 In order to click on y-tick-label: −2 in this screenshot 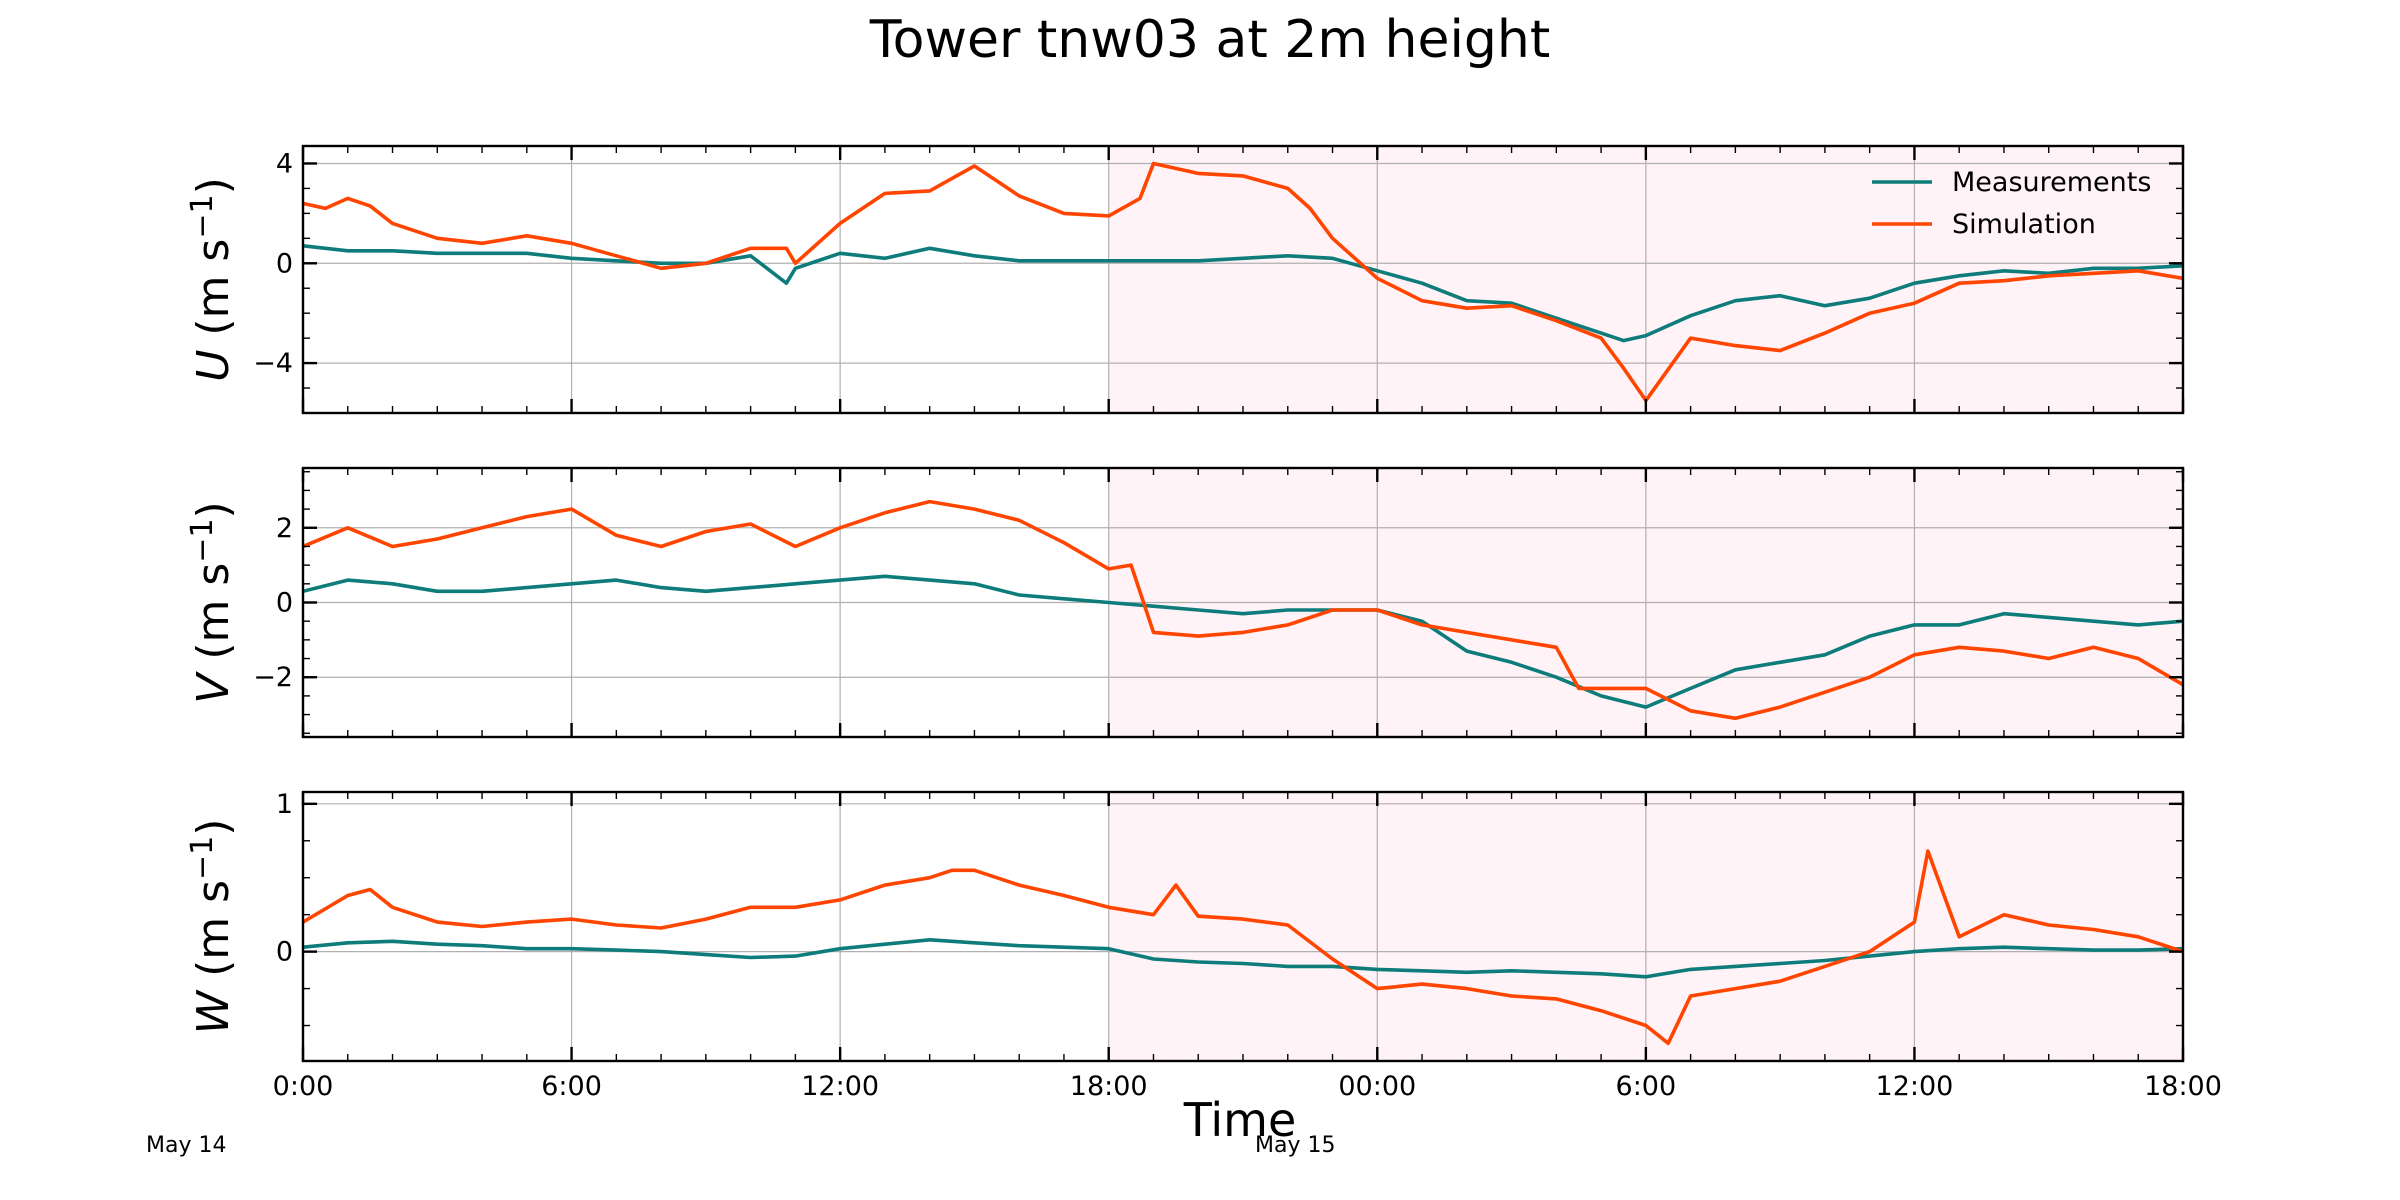, I will do `click(273, 677)`.